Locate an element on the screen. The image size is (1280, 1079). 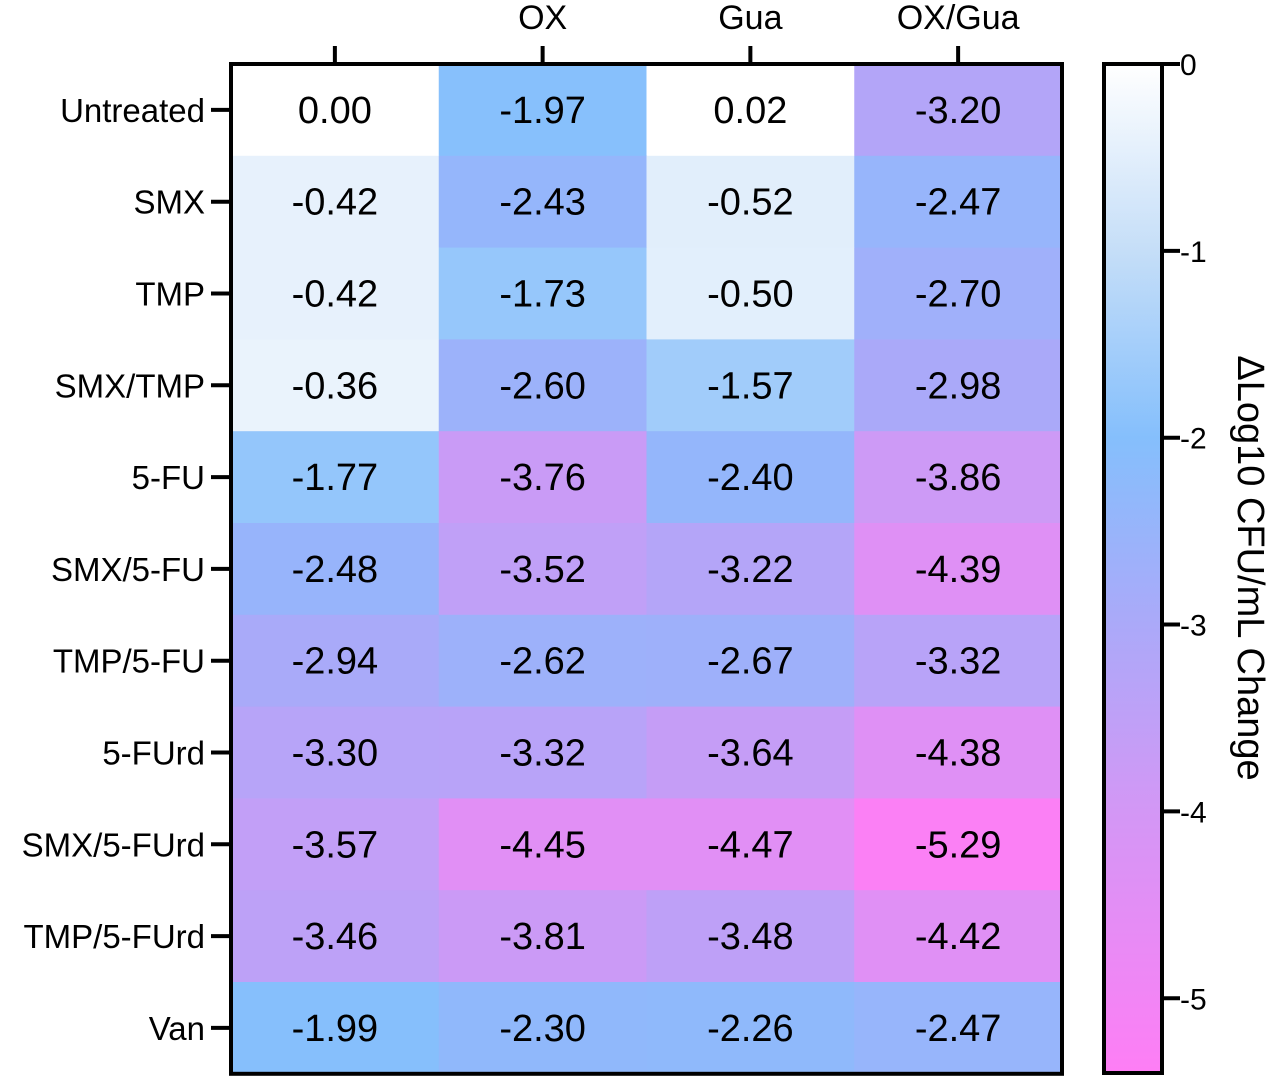
cell-value-label: -3.64 is located at coordinates (750, 754).